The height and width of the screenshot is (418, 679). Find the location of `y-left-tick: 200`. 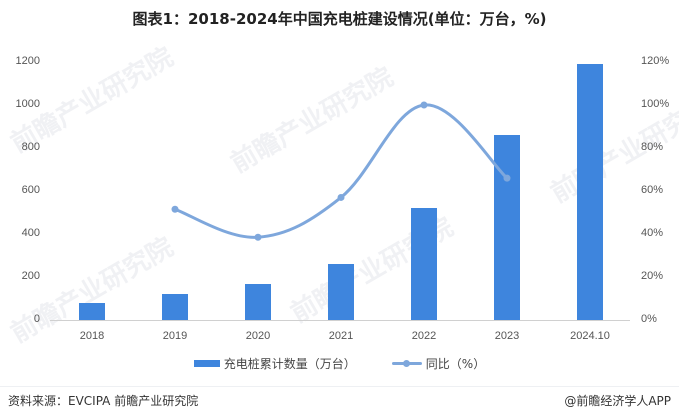

y-left-tick: 200 is located at coordinates (30, 276).